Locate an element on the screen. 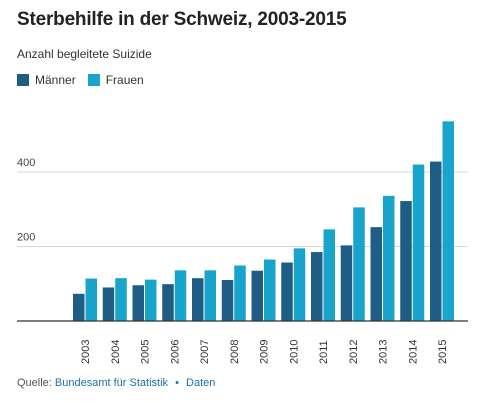  x-tick-label: 2010 is located at coordinates (294, 352).